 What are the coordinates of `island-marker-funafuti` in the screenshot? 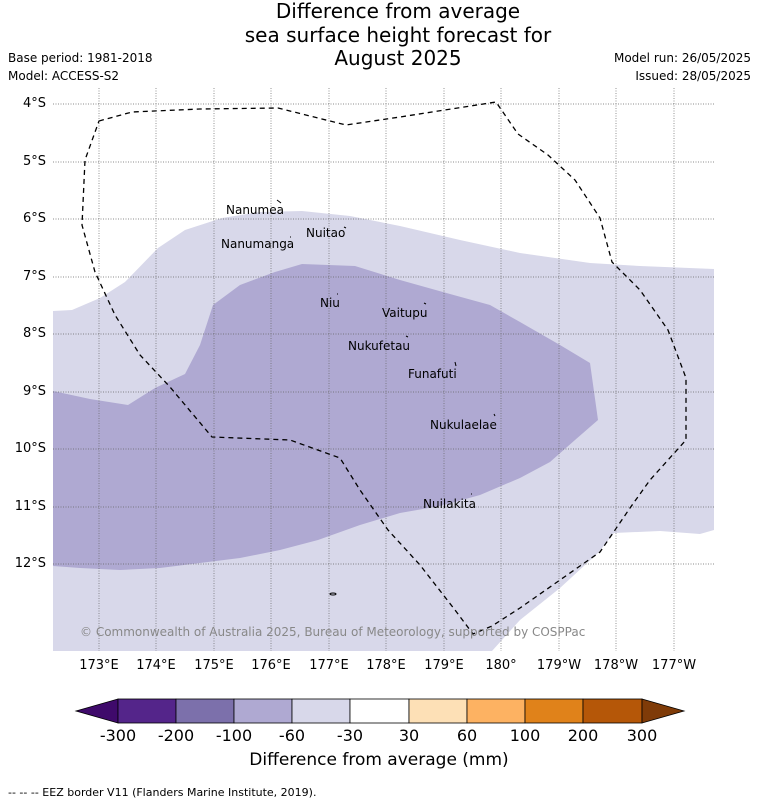 It's located at (455, 364).